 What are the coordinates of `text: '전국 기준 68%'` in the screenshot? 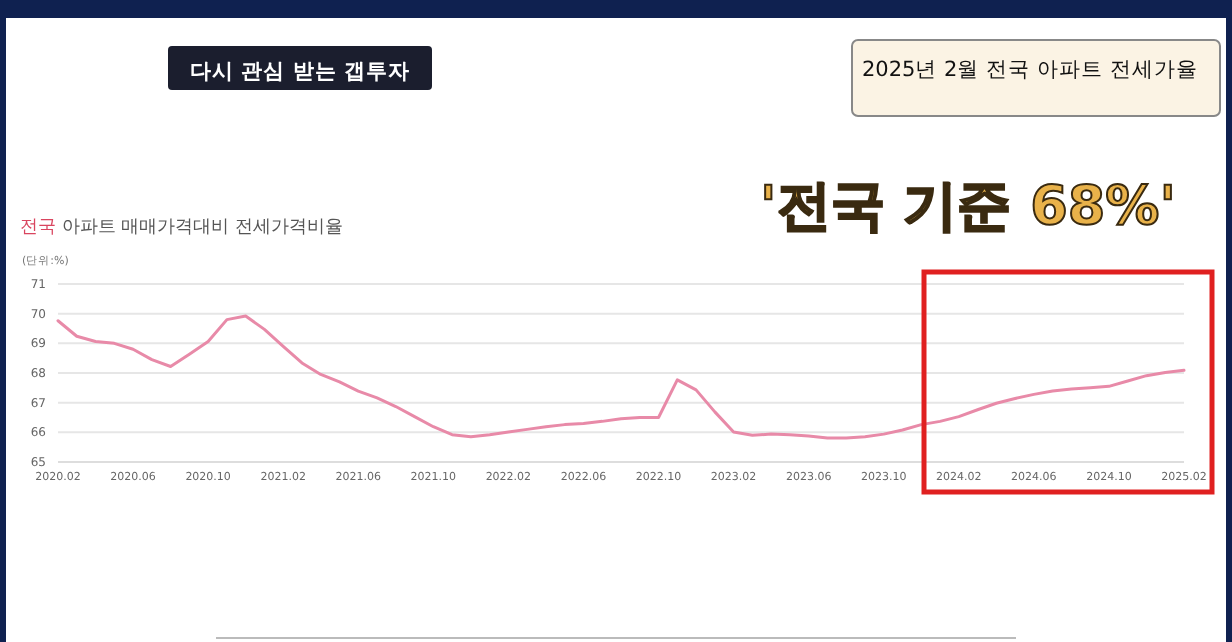 It's located at (968, 207).